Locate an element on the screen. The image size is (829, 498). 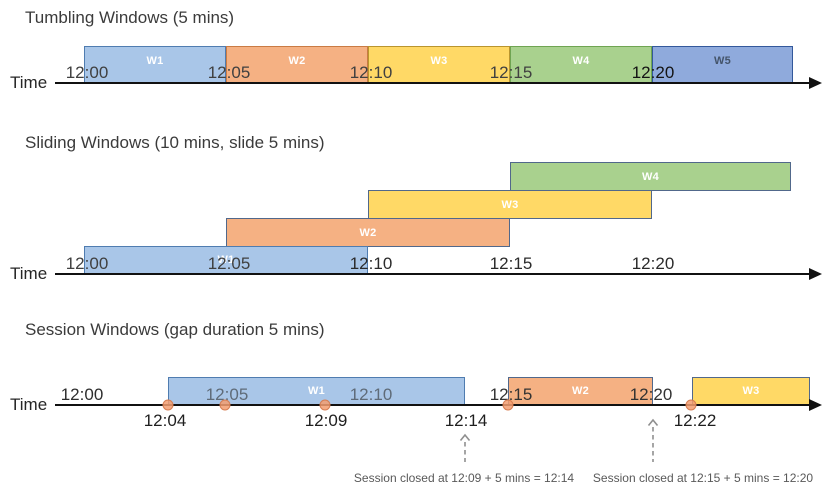
section-title: Sliding Windows (10 mins, slide 5 mins) is located at coordinates (175, 142).